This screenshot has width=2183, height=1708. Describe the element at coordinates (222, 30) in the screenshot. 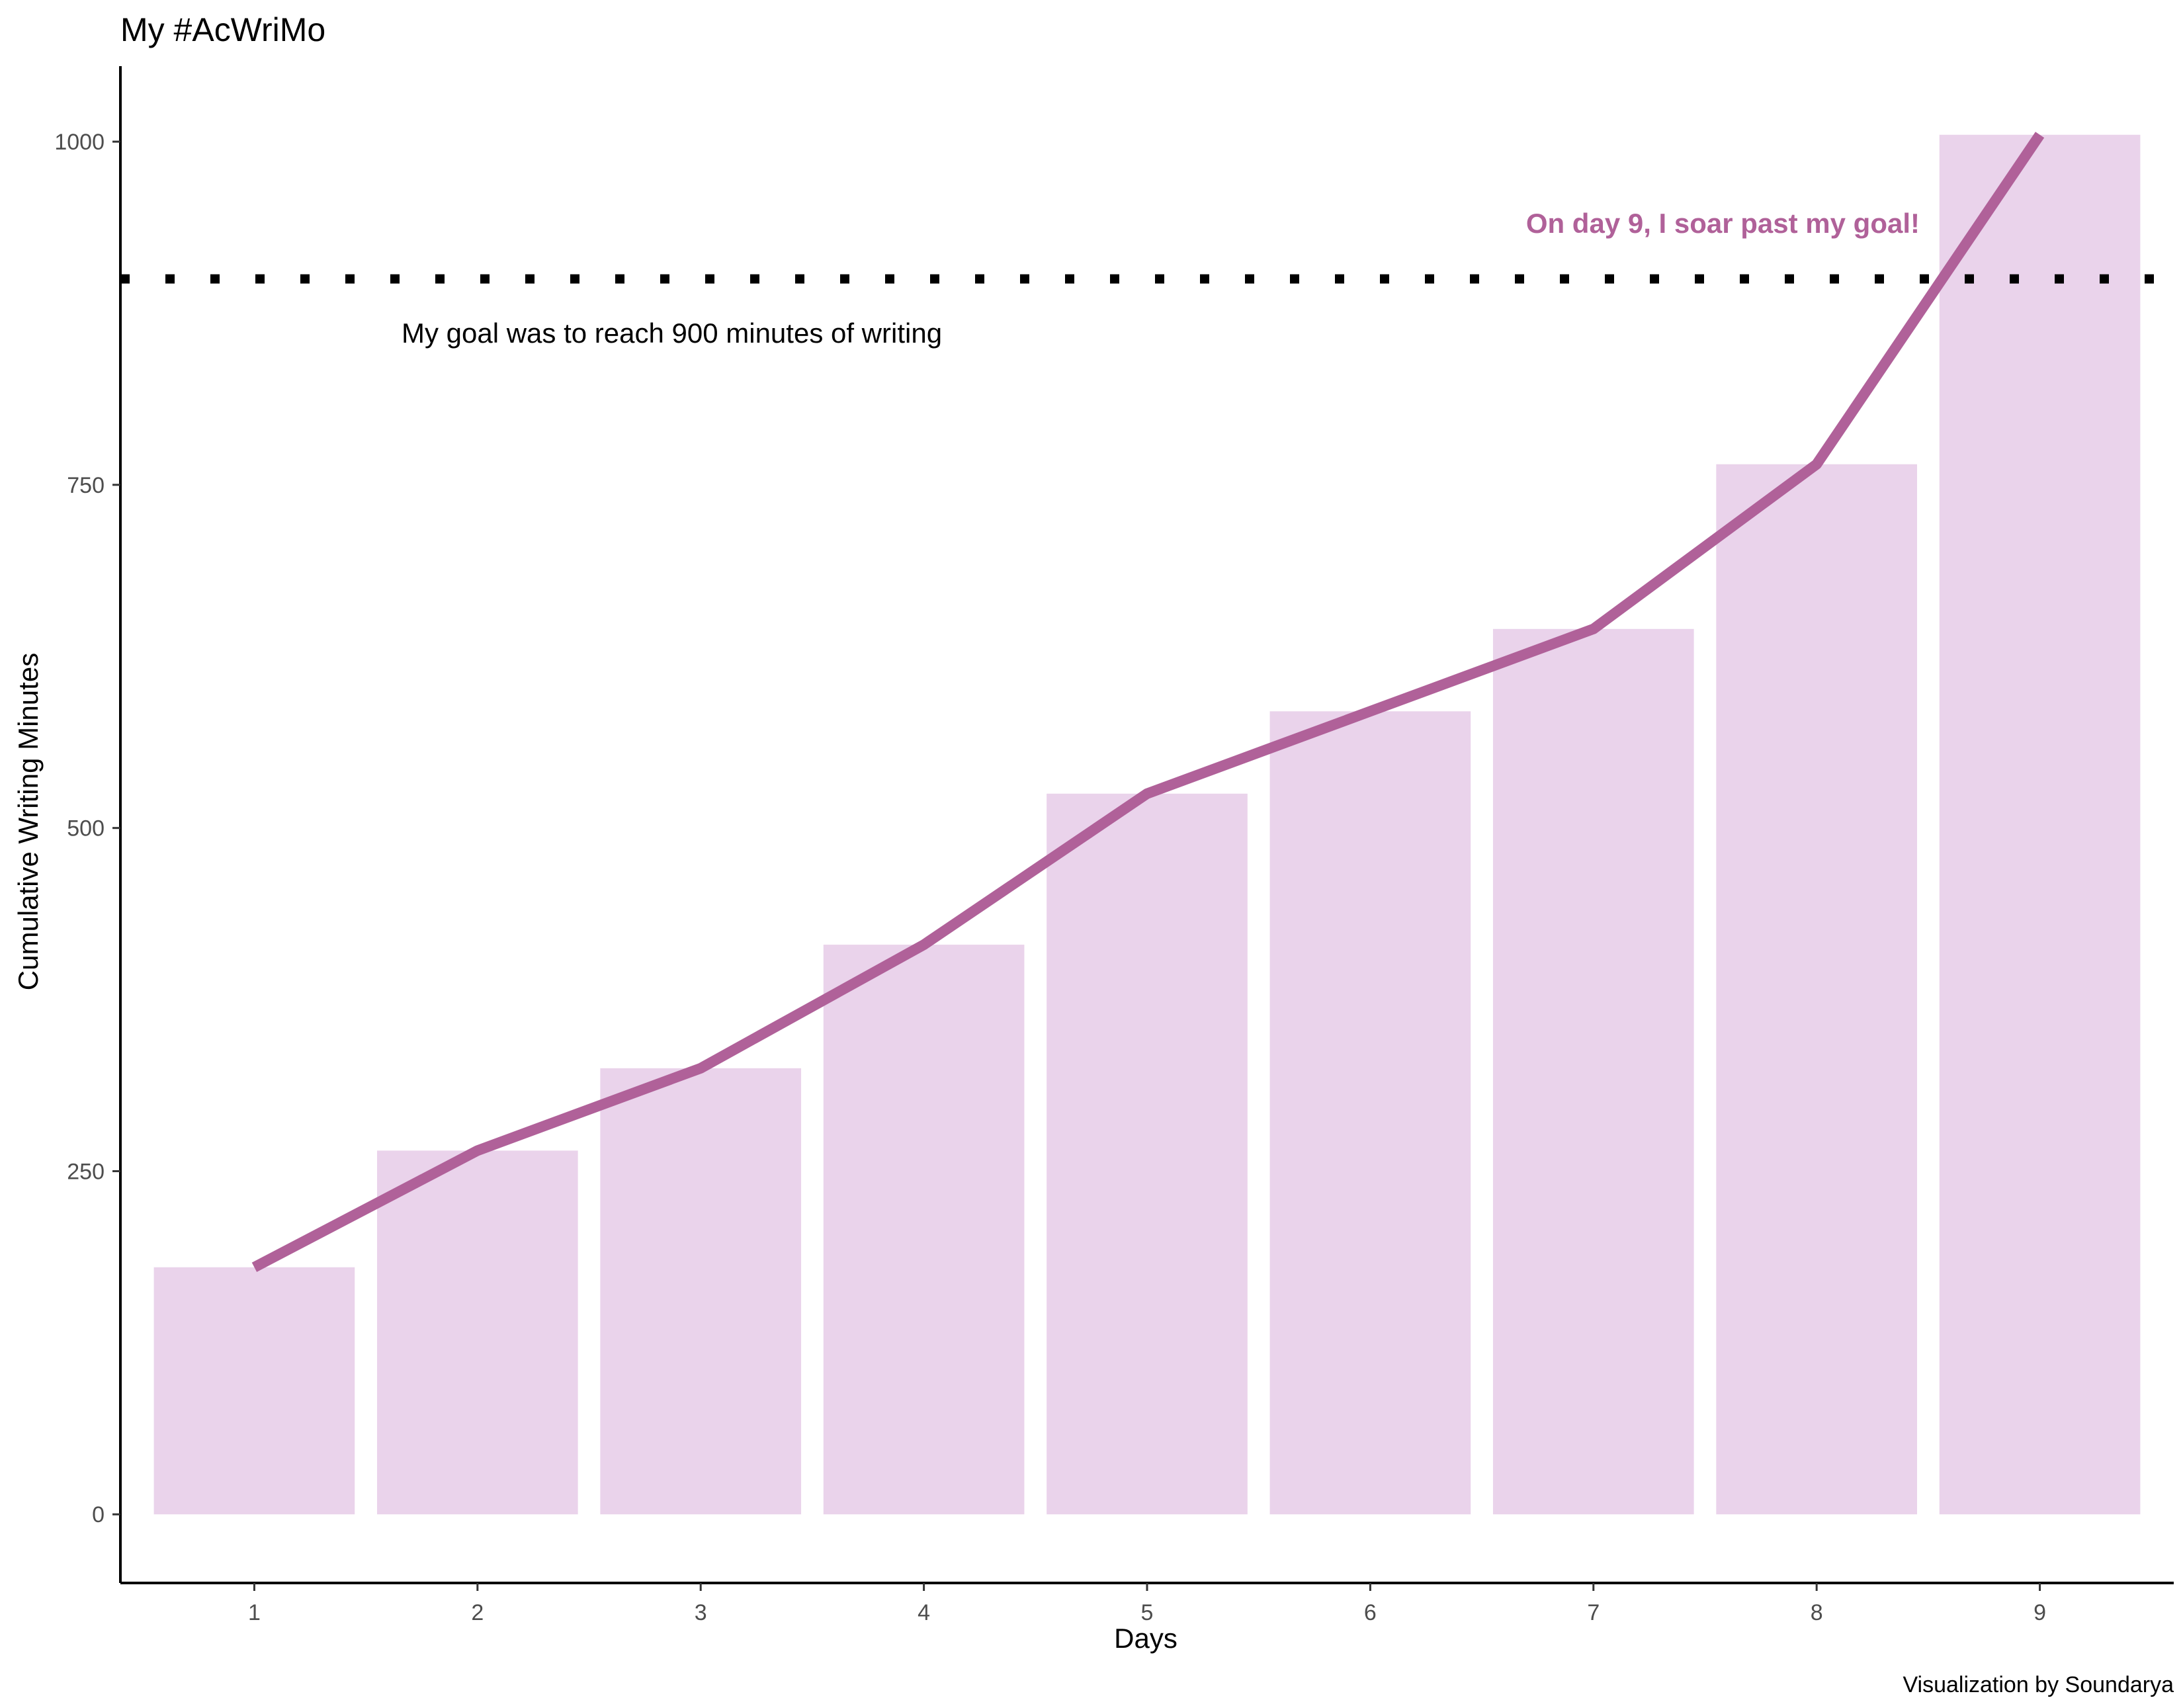

I see `chart-title: My #AcWriMo` at that location.